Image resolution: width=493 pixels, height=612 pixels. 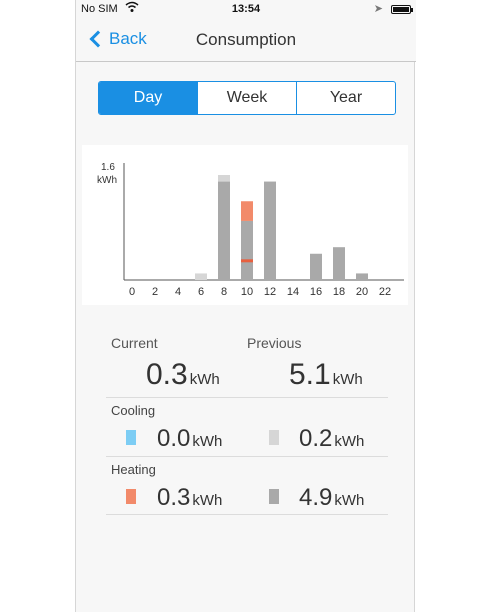 I want to click on cooling-current-unit: kWh, so click(x=207, y=441).